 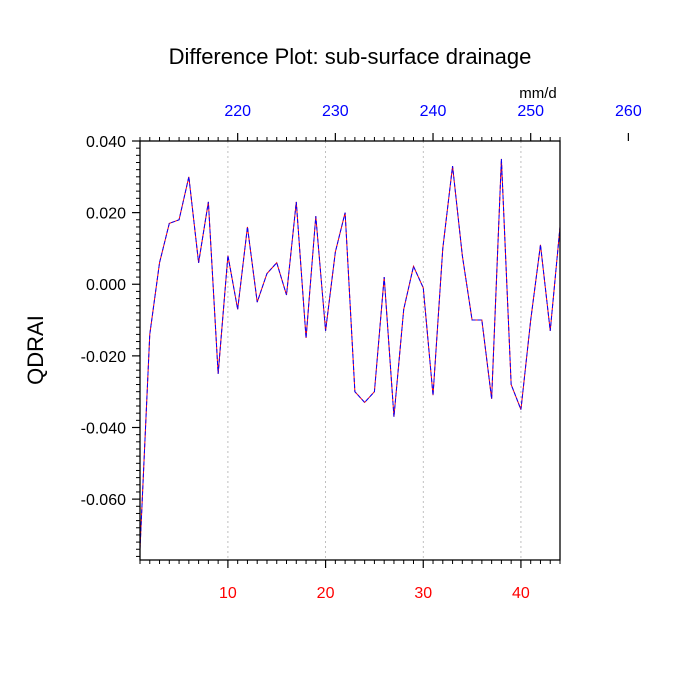 What do you see at coordinates (106, 214) in the screenshot?
I see `y-tick-label: 0.020` at bounding box center [106, 214].